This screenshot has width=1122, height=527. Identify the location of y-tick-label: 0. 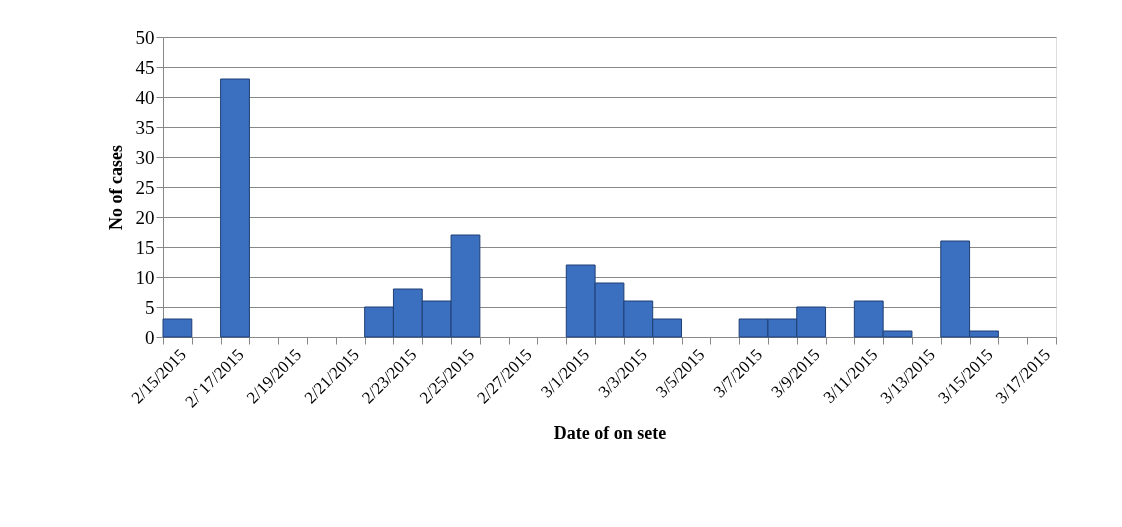
(150, 337).